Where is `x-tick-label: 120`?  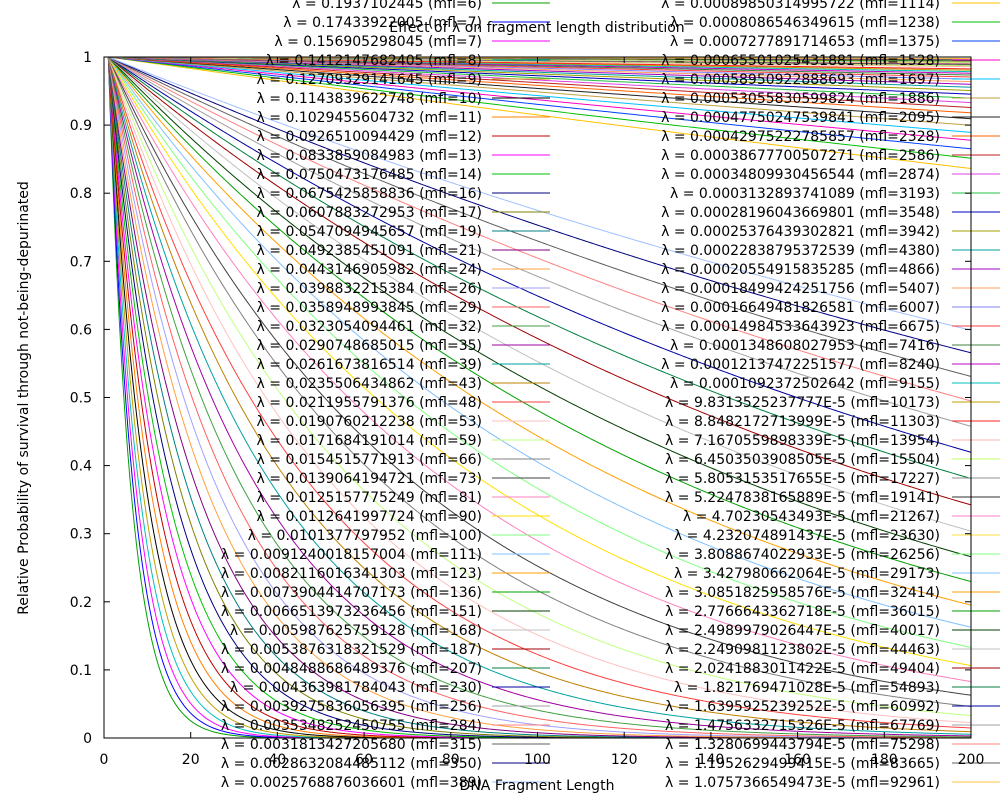
x-tick-label: 120 is located at coordinates (624, 760).